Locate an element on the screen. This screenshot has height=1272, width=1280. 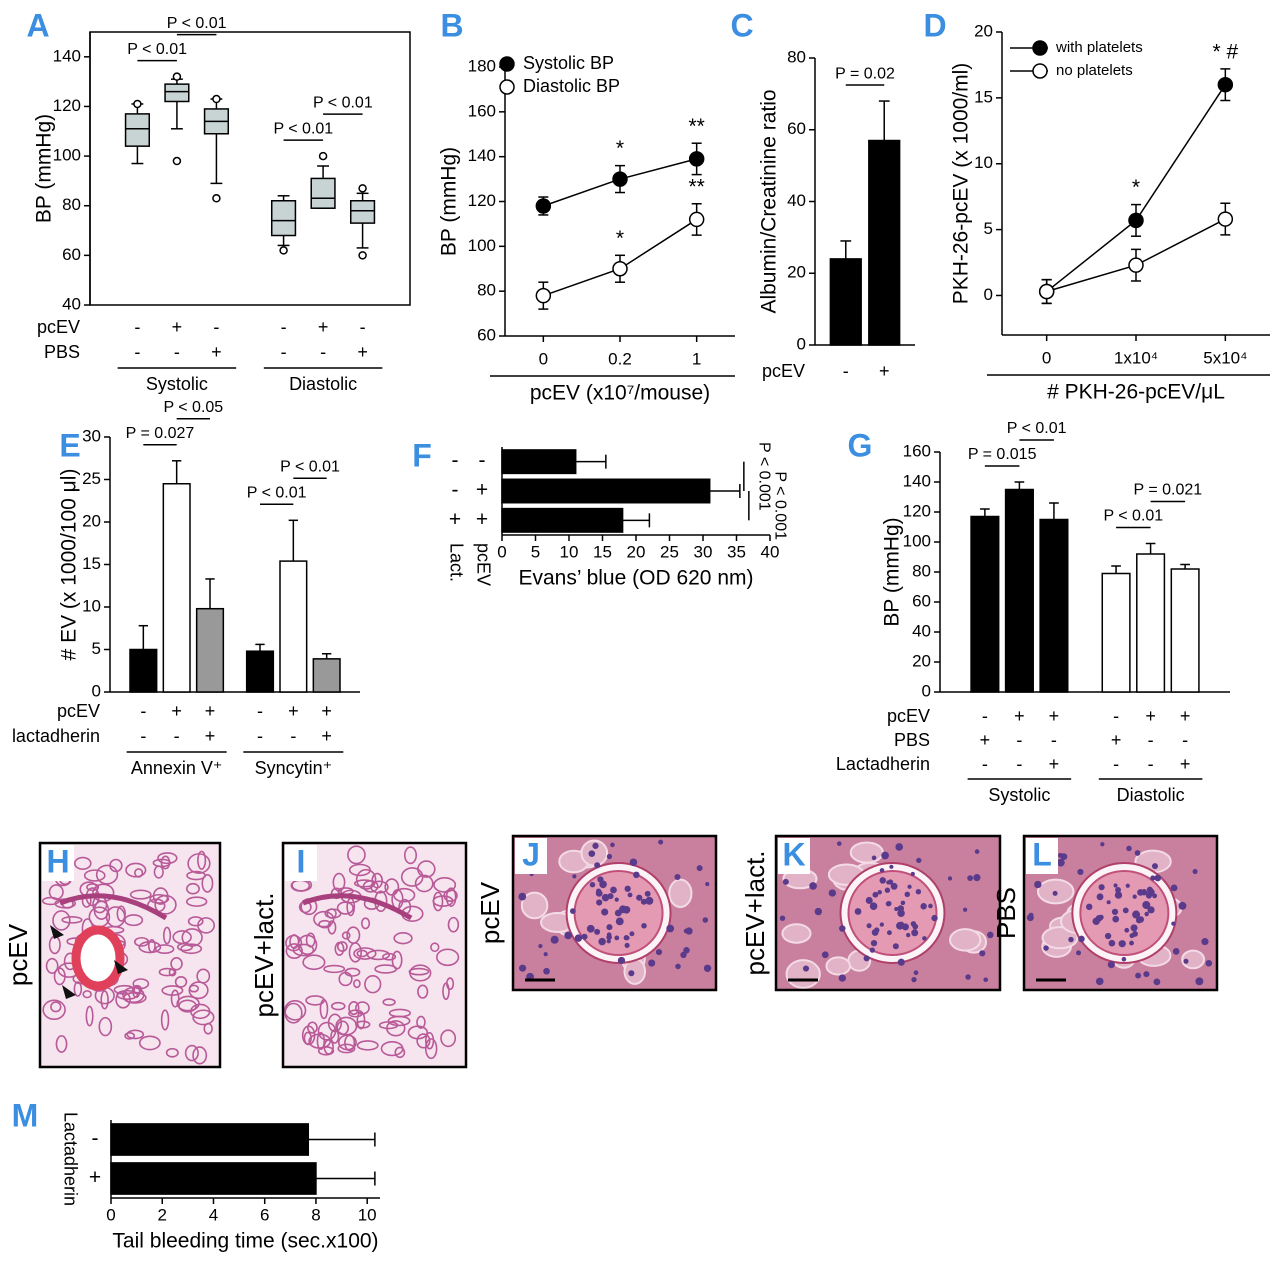
group-label: Diastolic is located at coordinates (1151, 795).